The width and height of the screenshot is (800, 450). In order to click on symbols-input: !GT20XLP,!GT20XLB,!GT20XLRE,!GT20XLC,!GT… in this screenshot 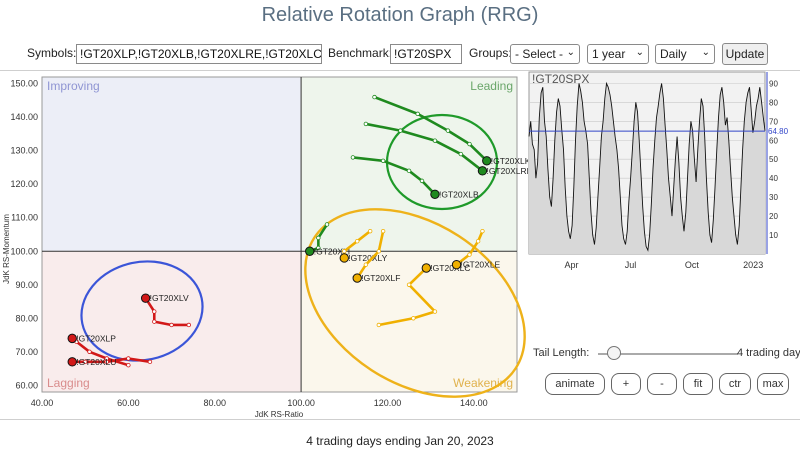, I will do `click(199, 54)`.